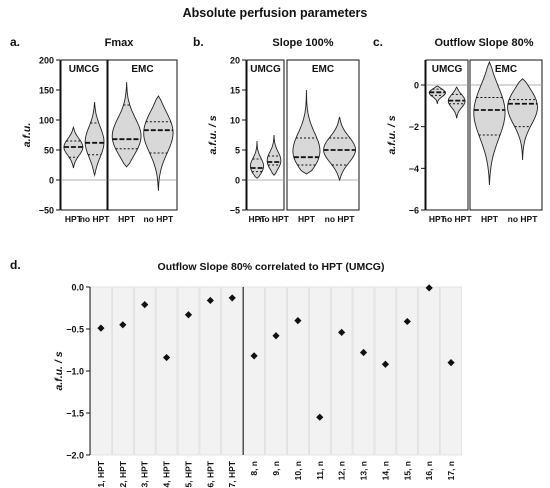  Describe the element at coordinates (46, 211) in the screenshot. I see `y-tick-label: −50` at that location.